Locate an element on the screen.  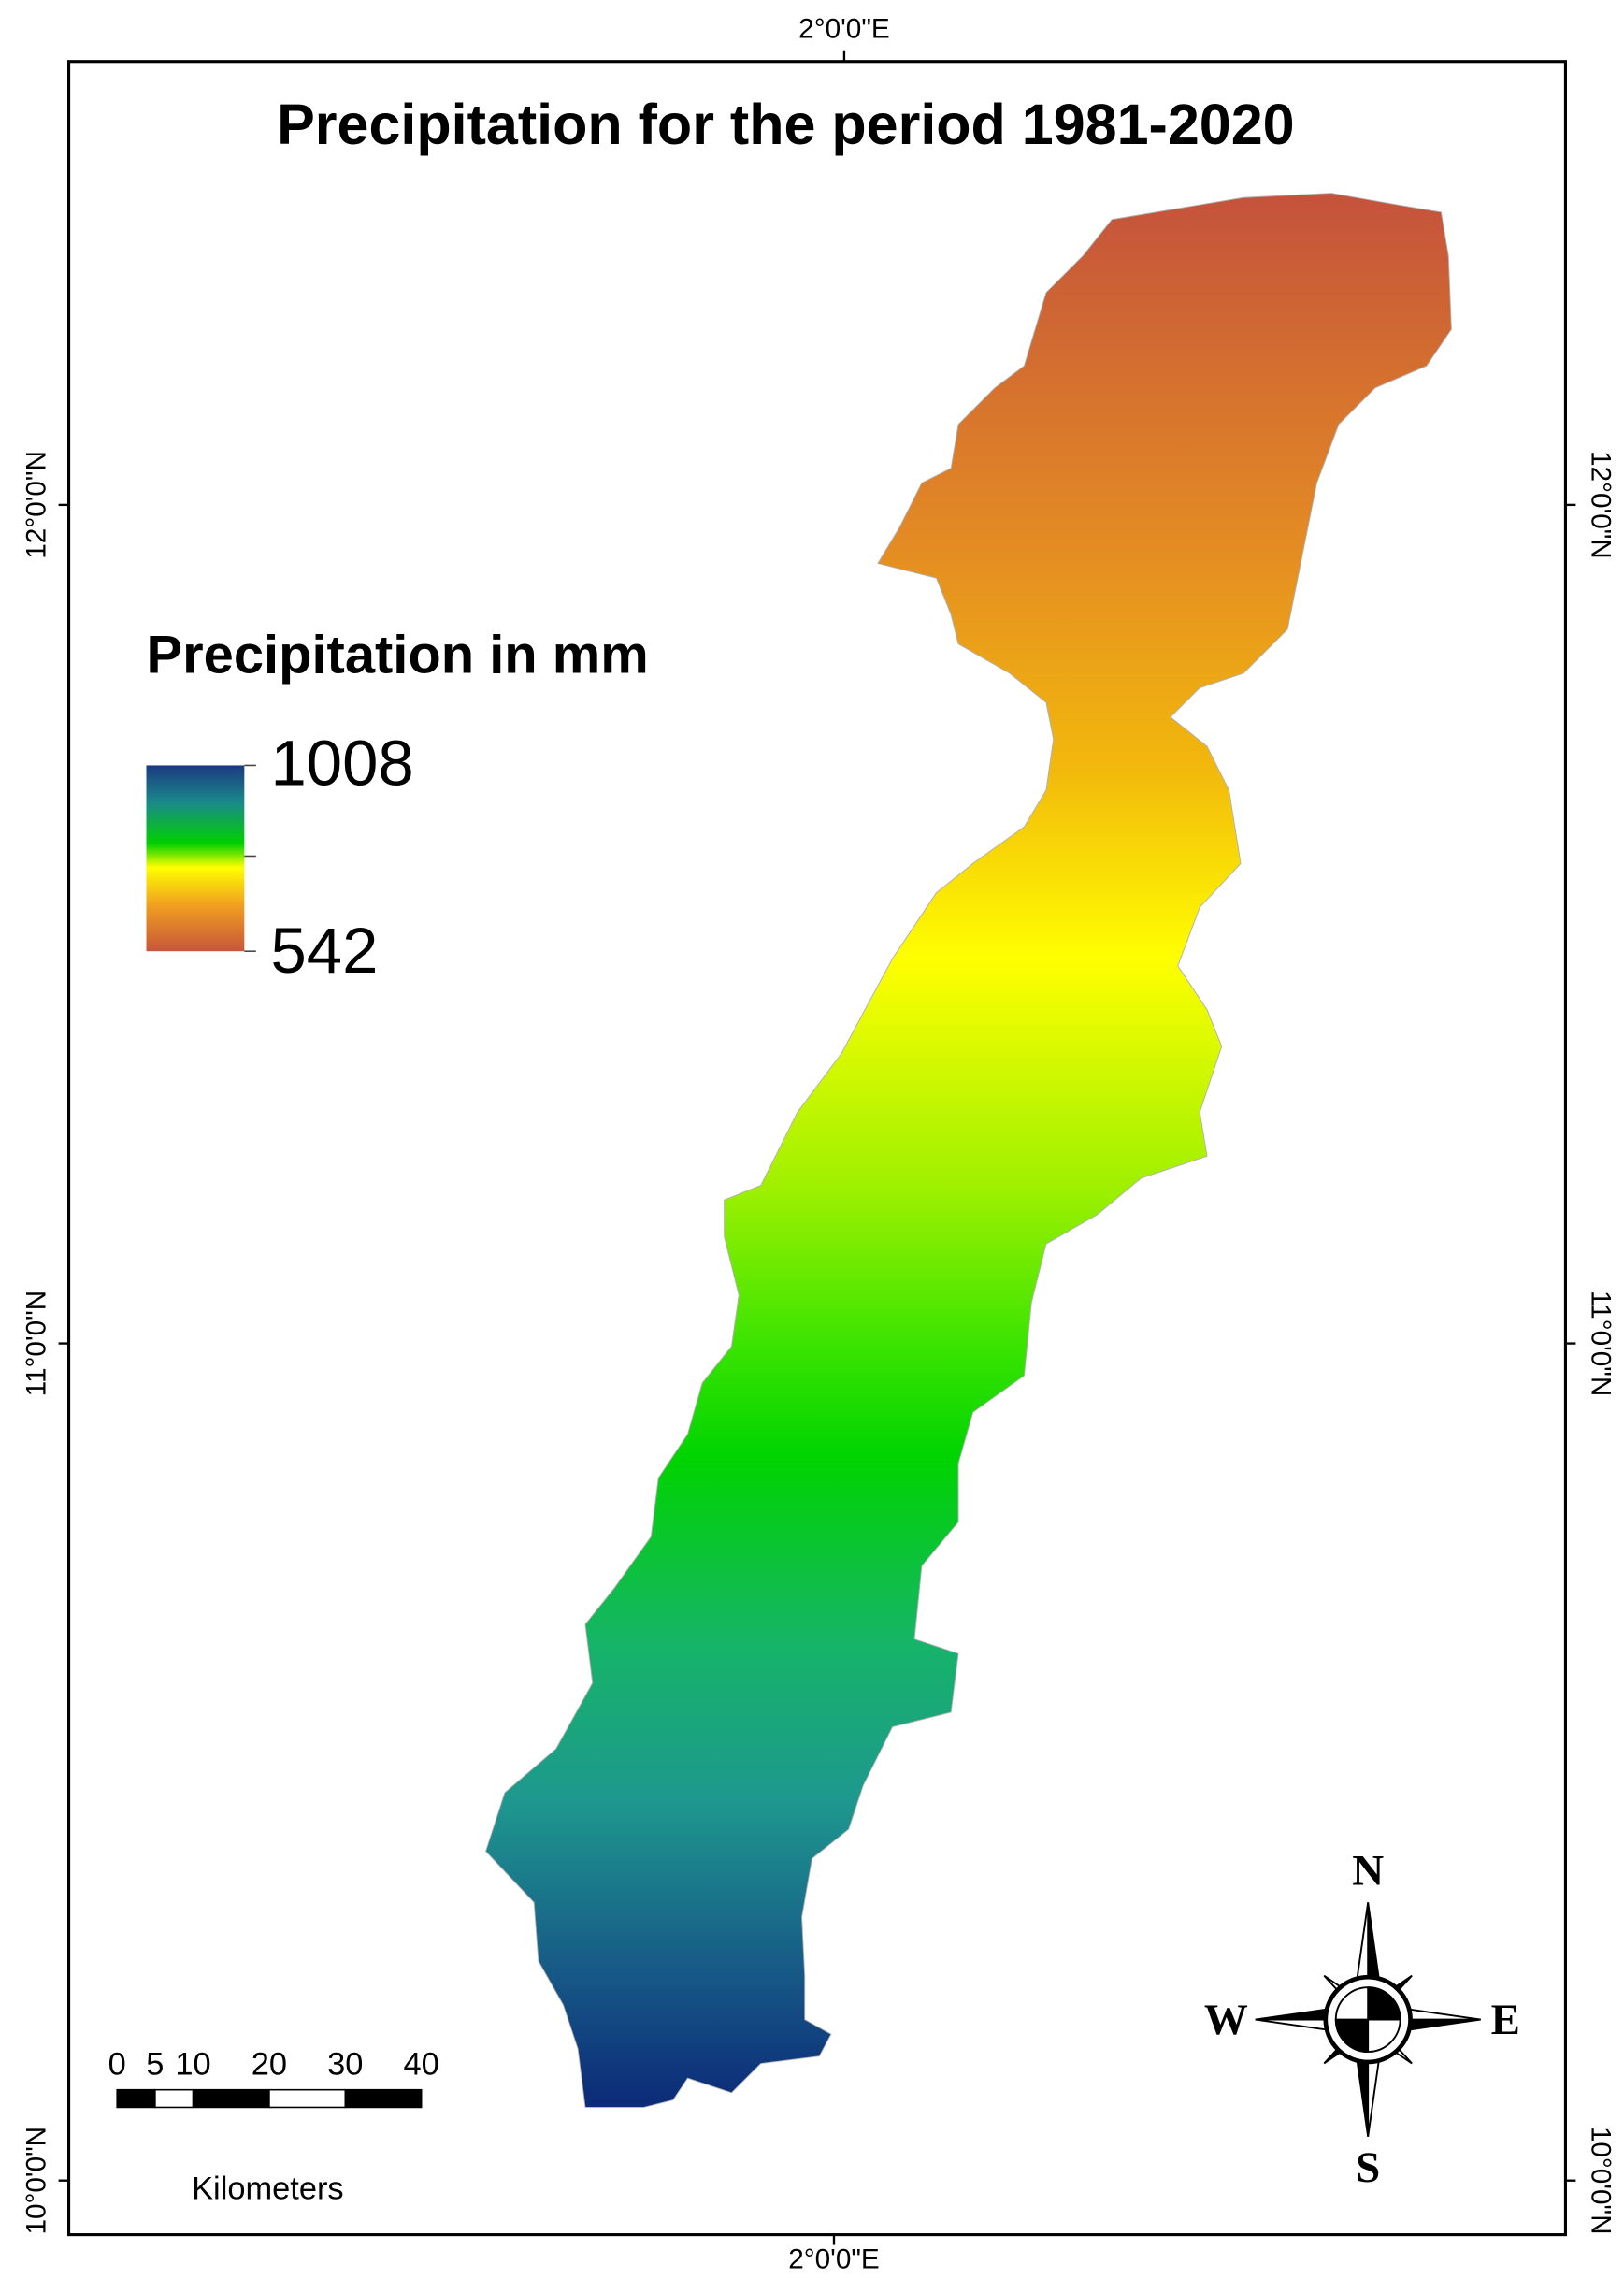
scale-tick-label: 0 is located at coordinates (117, 2065).